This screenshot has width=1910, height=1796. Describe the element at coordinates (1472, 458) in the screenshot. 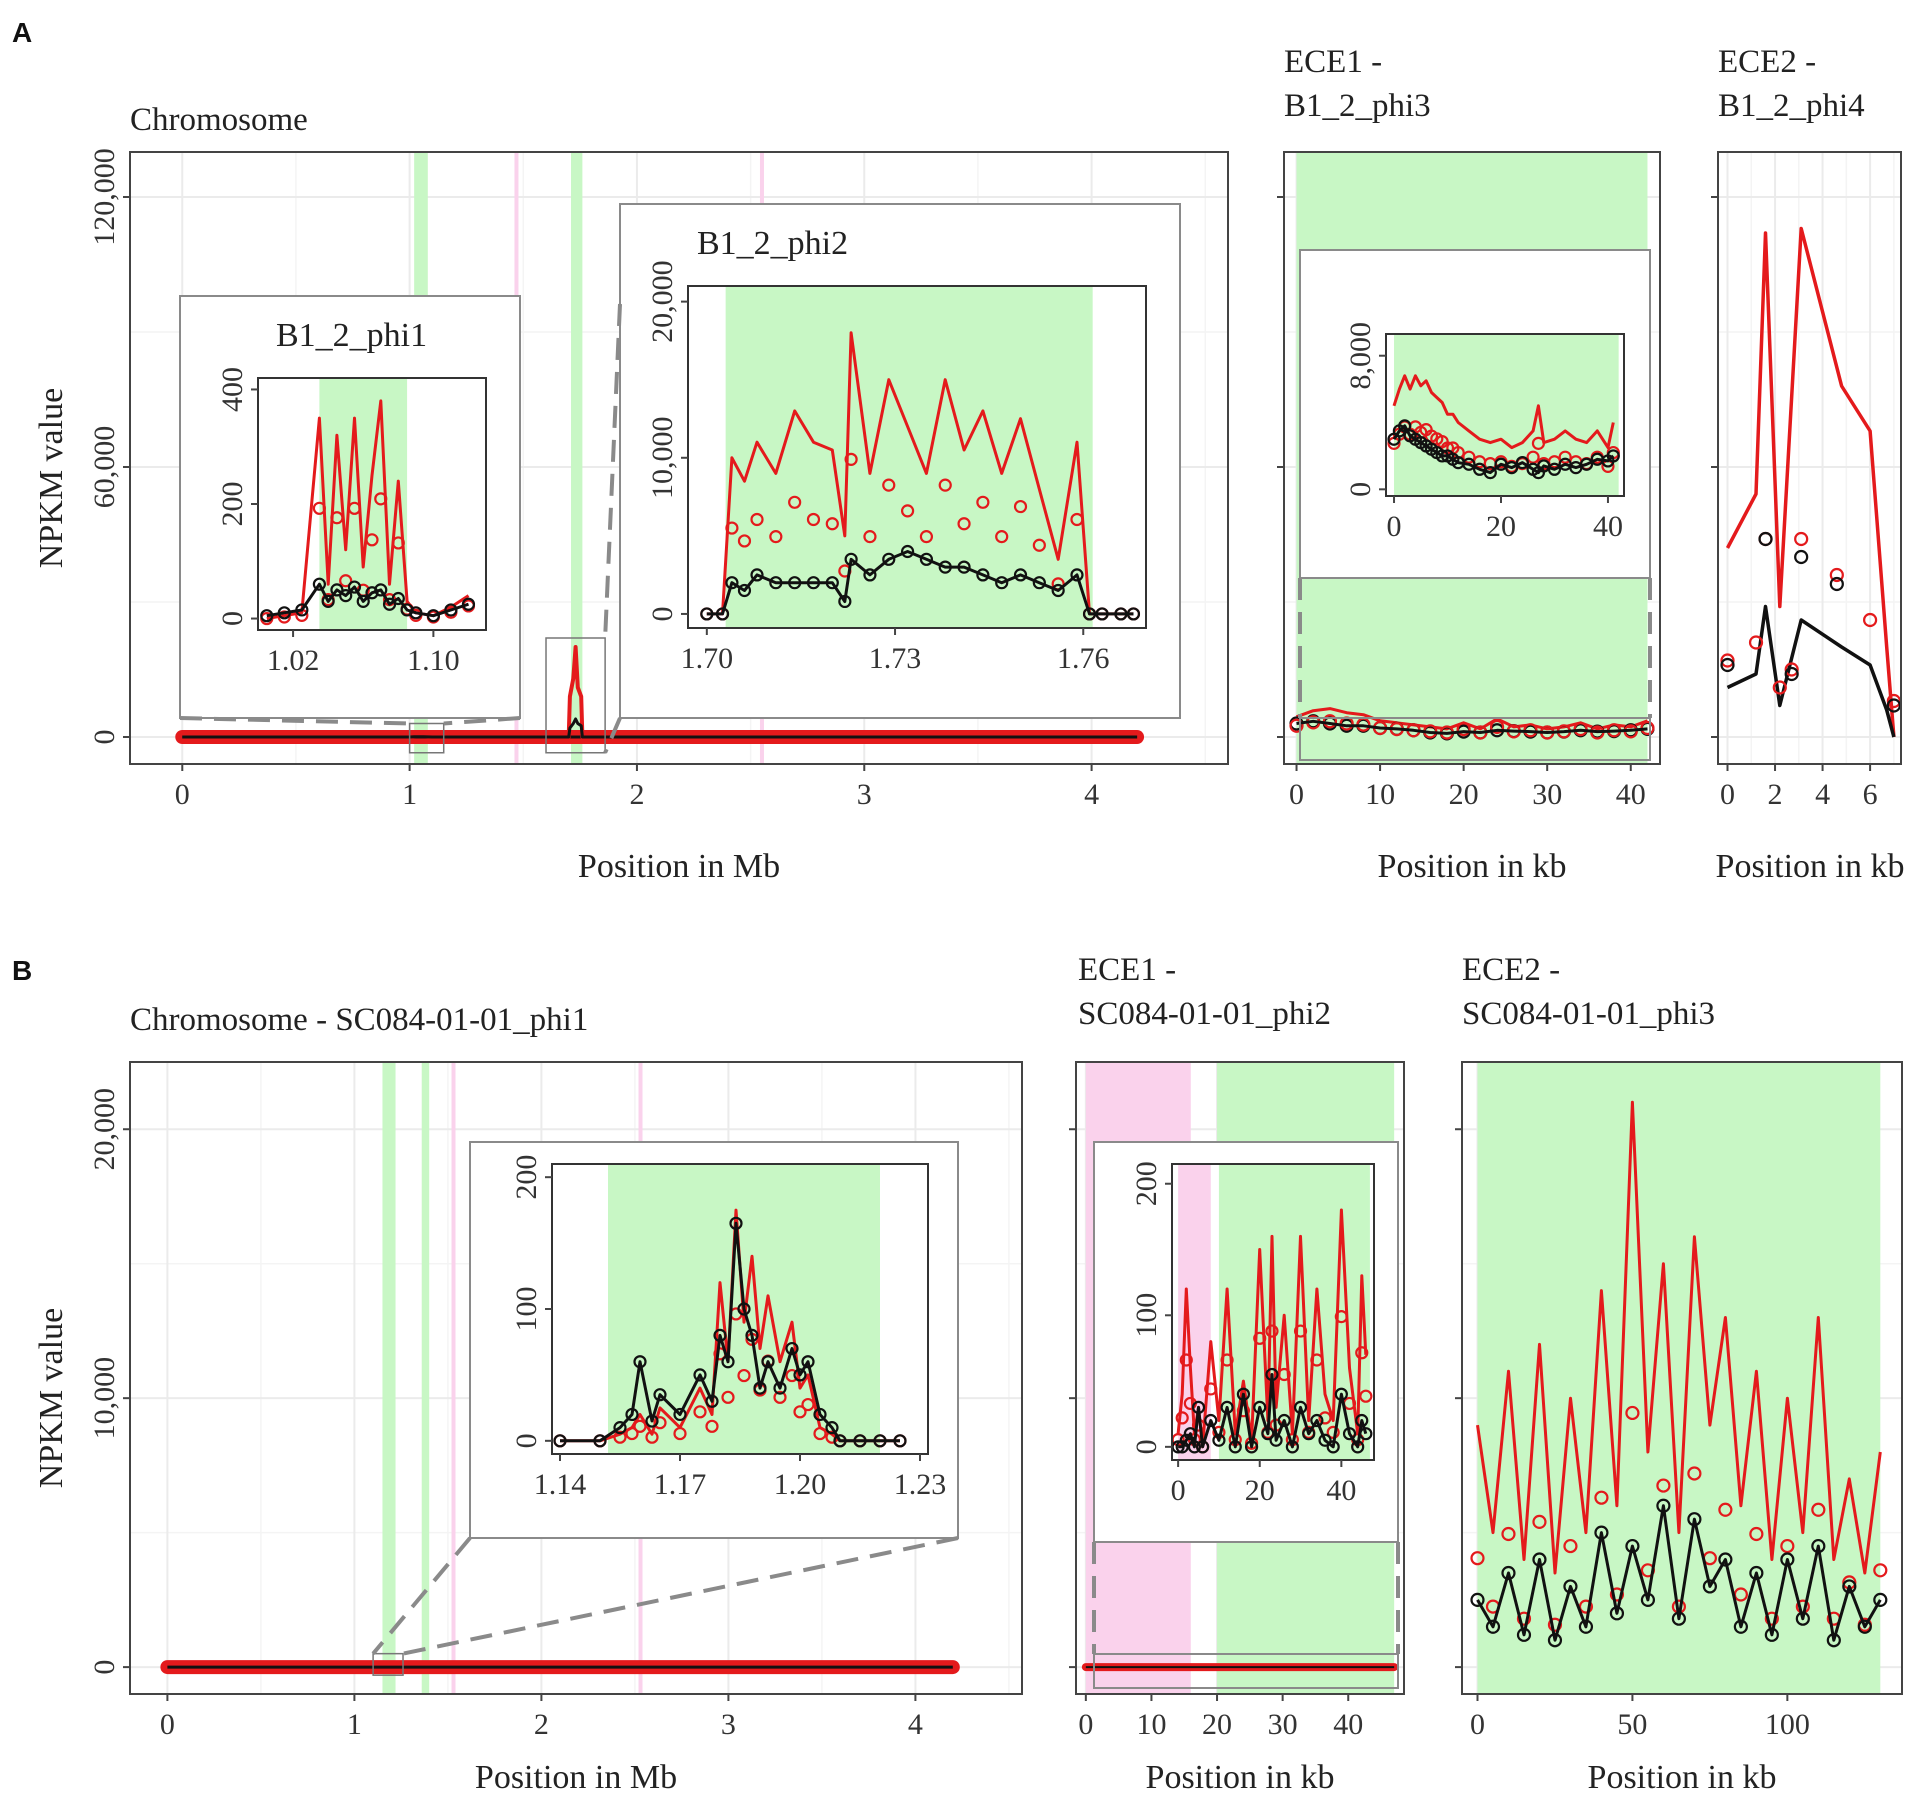

I see `plot-frame` at that location.